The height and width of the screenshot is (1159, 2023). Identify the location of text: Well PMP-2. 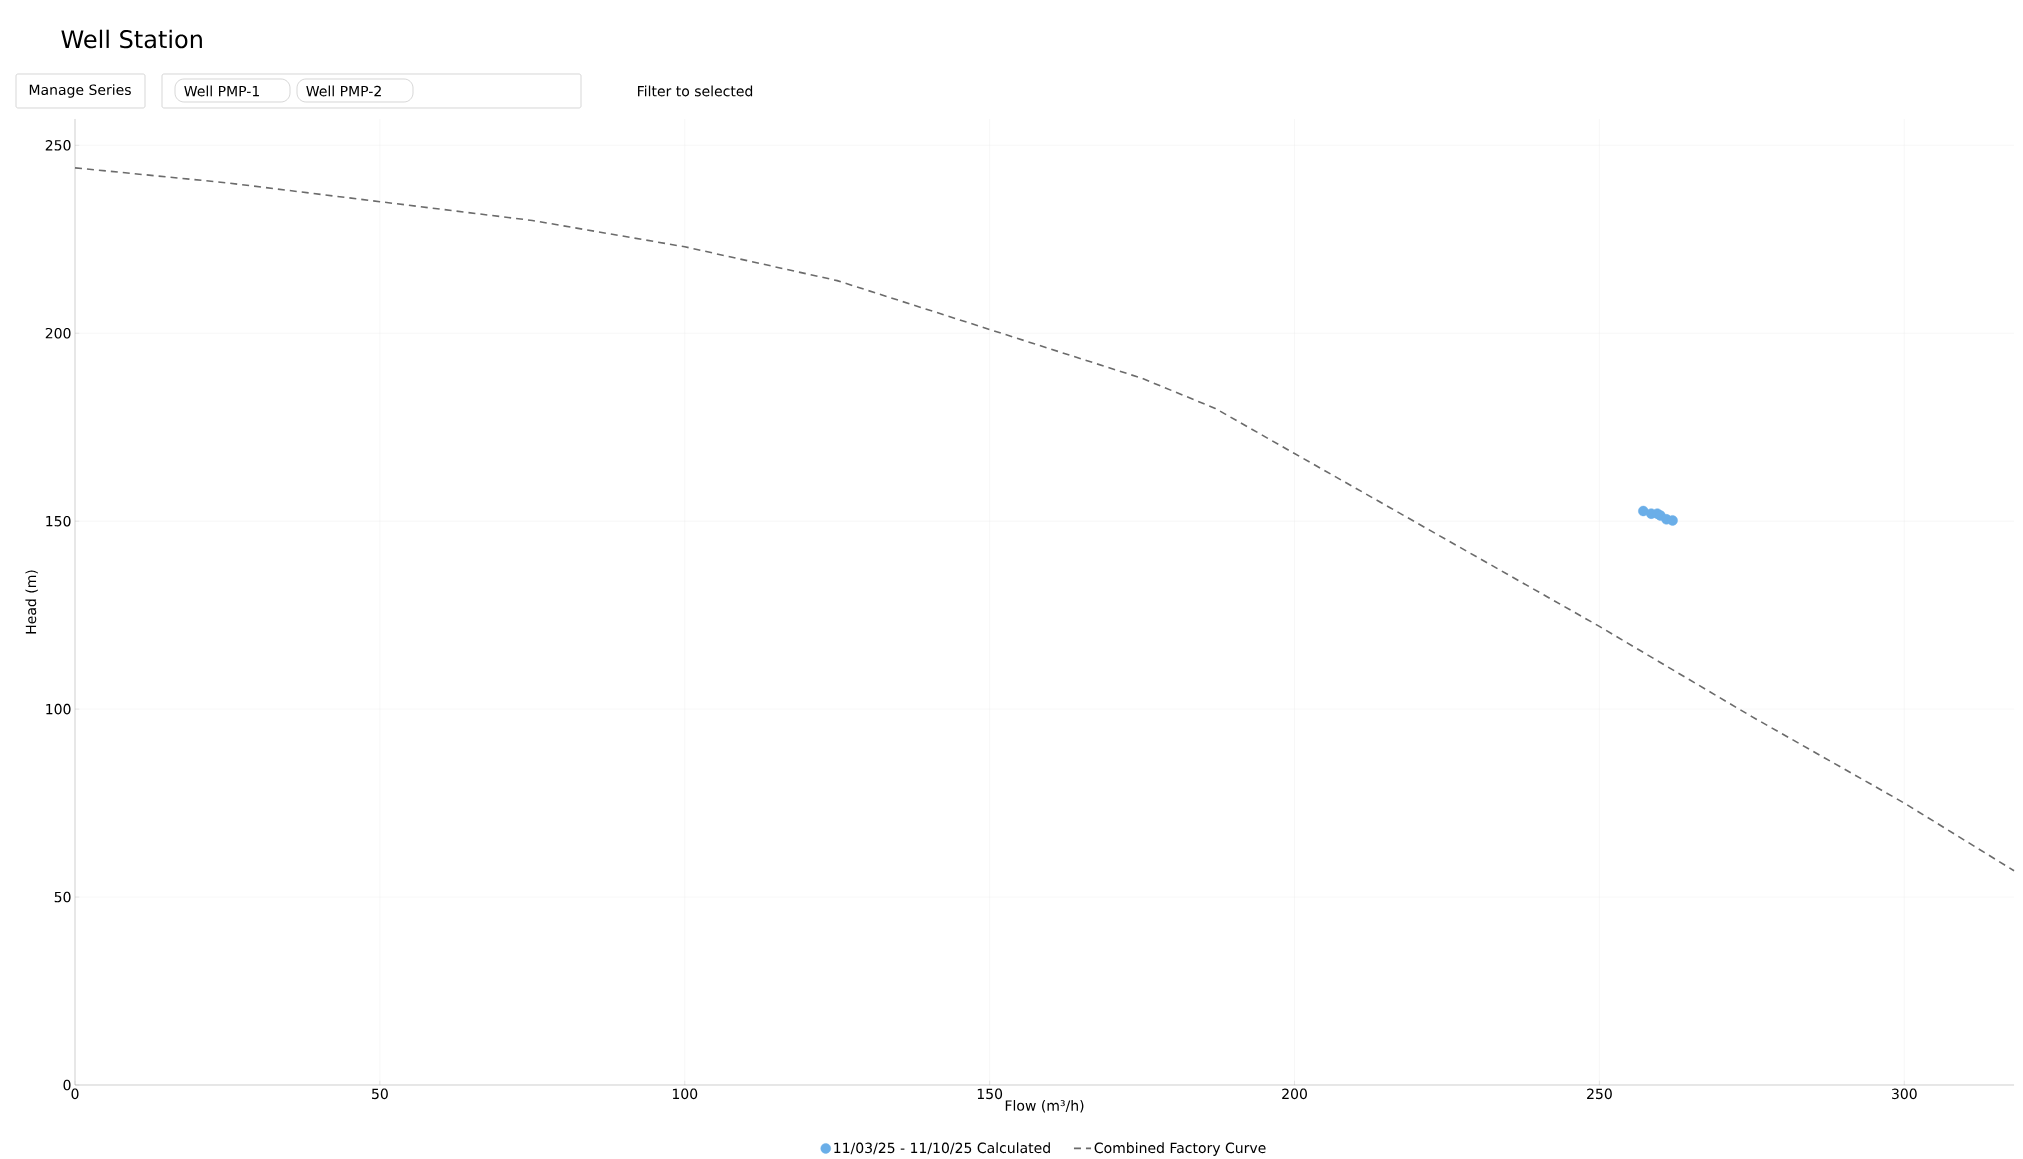
(343, 91).